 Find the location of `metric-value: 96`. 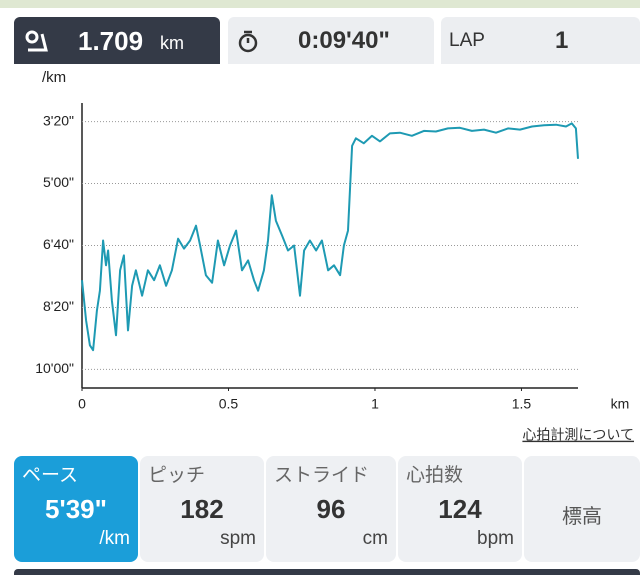

metric-value: 96 is located at coordinates (331, 509).